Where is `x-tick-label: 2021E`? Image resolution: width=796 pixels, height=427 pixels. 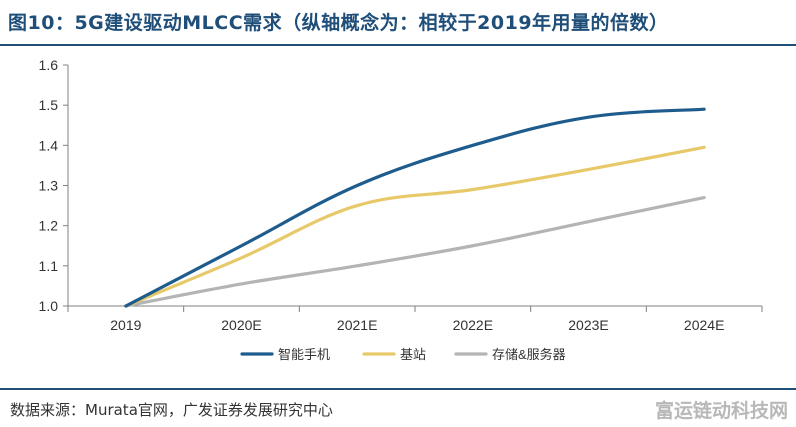
x-tick-label: 2021E is located at coordinates (357, 325).